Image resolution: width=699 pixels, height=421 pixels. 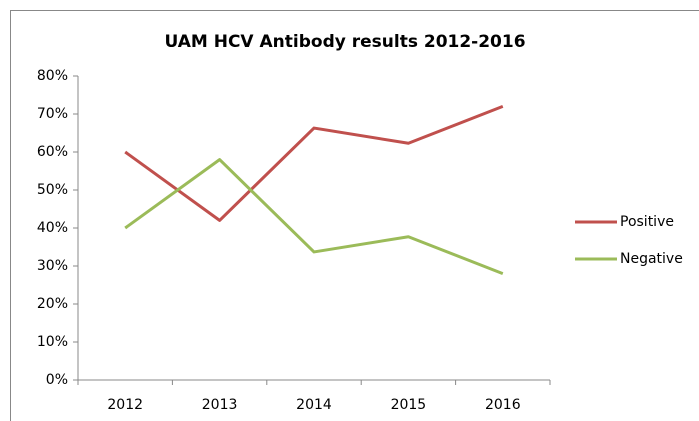 What do you see at coordinates (651, 259) in the screenshot?
I see `legend-label: Negative` at bounding box center [651, 259].